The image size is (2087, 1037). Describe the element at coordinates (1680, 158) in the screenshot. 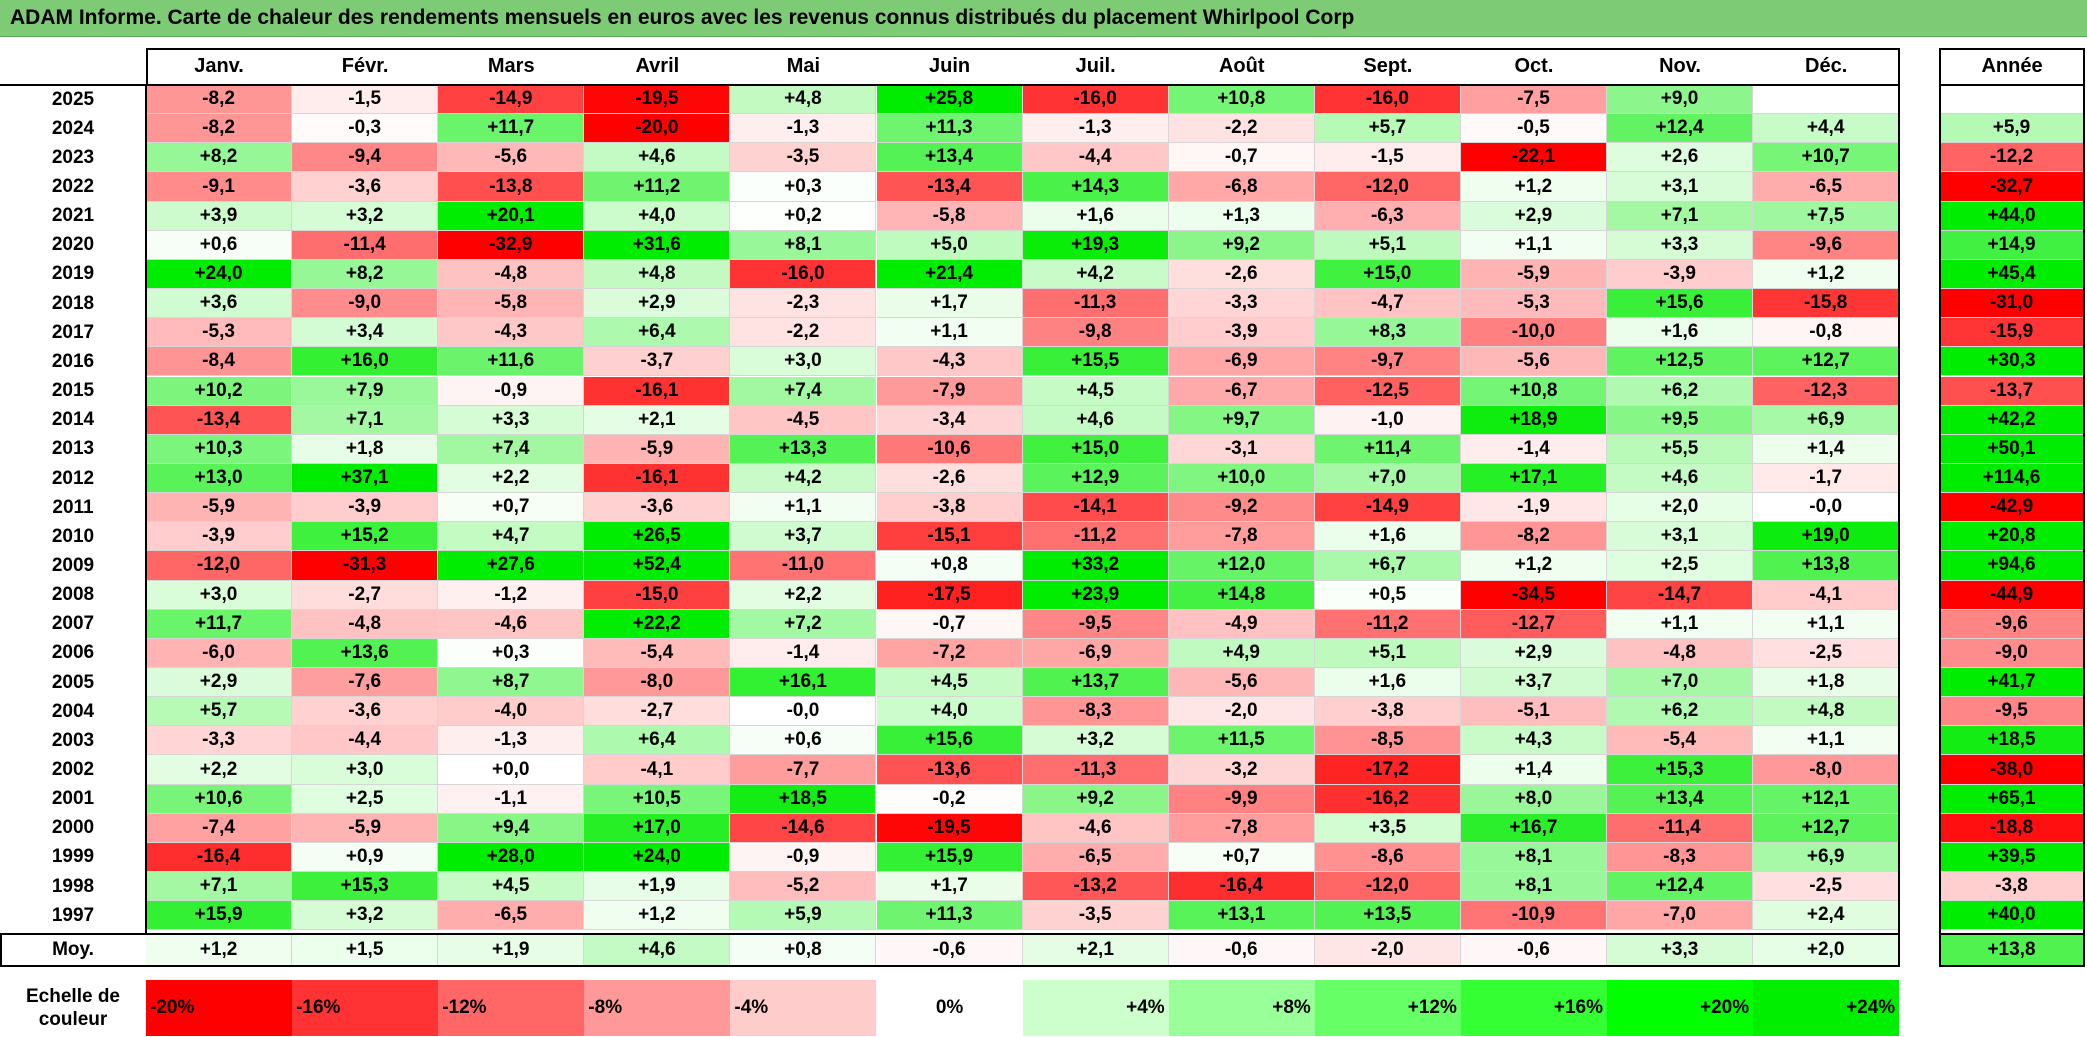

I see `heatmap-cell: +2,6` at that location.